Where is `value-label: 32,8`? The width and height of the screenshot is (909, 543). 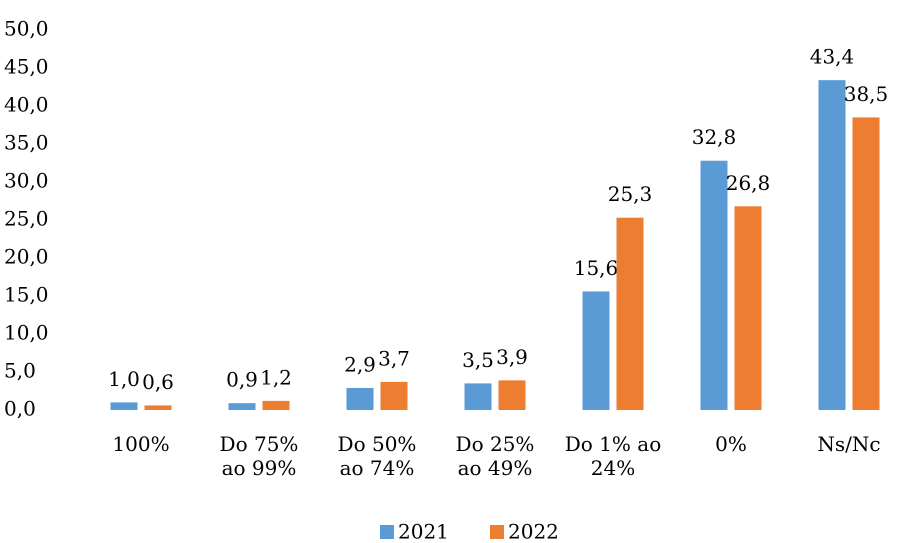 value-label: 32,8 is located at coordinates (714, 137).